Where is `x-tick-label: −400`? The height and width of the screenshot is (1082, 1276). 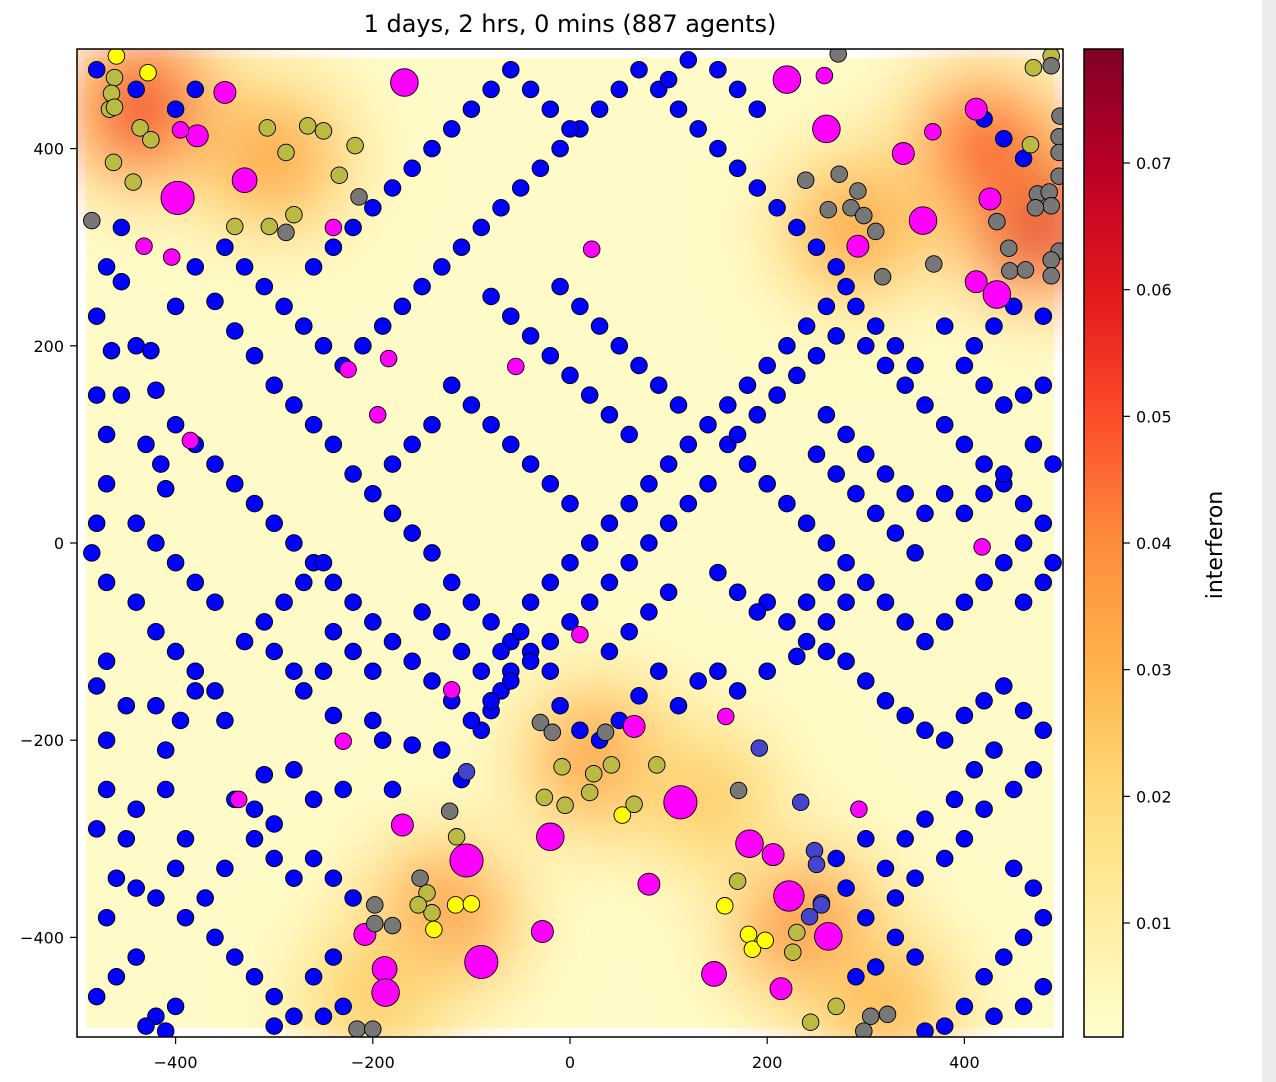
x-tick-label: −400 is located at coordinates (176, 1062).